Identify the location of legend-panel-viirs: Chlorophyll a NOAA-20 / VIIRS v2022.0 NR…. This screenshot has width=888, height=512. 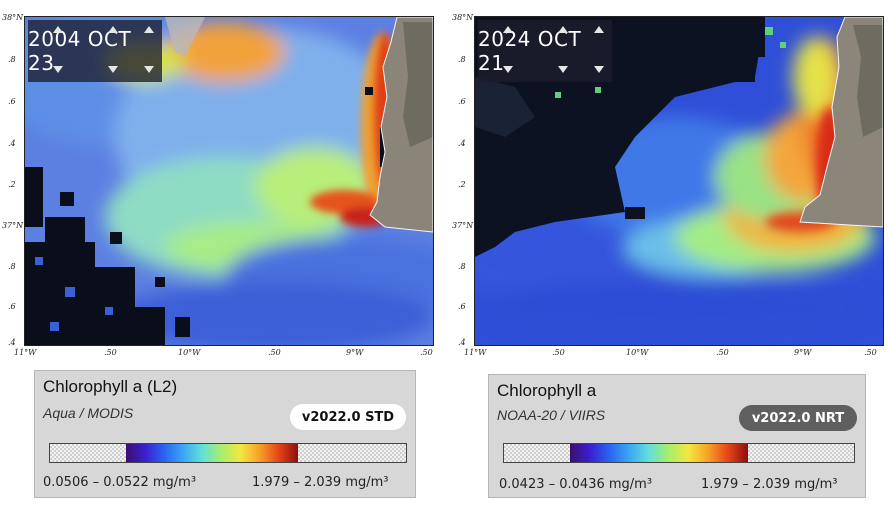
(677, 436).